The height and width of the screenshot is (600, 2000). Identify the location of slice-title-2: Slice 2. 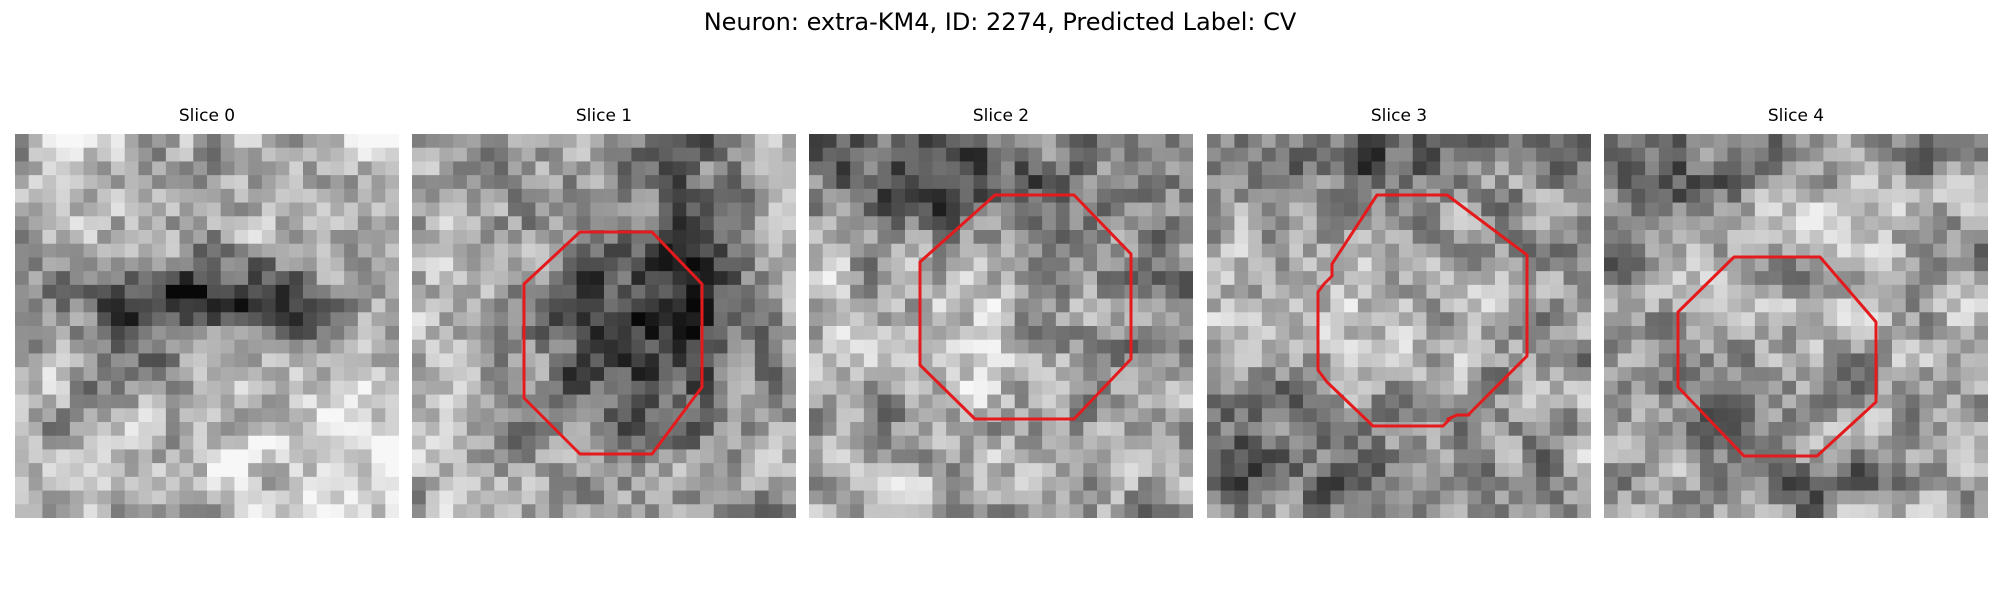
(1001, 116).